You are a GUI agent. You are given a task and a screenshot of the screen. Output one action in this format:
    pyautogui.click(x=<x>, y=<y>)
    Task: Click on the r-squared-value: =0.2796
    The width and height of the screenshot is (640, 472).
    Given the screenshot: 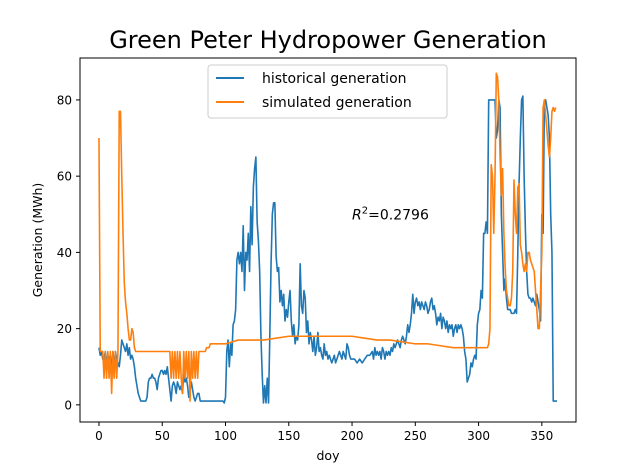 What is the action you would take?
    pyautogui.click(x=398, y=215)
    